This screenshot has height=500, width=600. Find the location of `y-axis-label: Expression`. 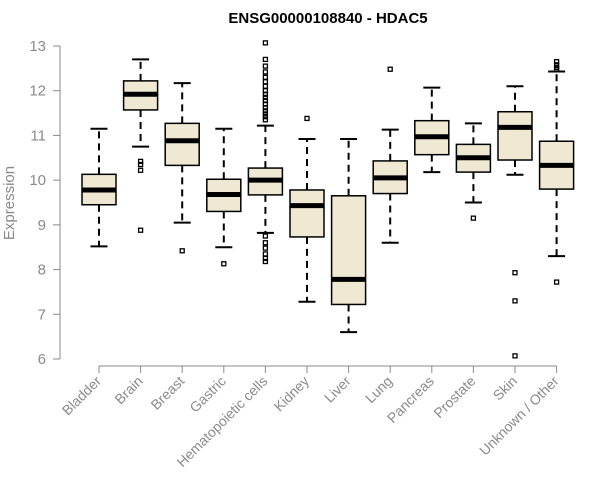

y-axis-label: Expression is located at coordinates (9, 203).